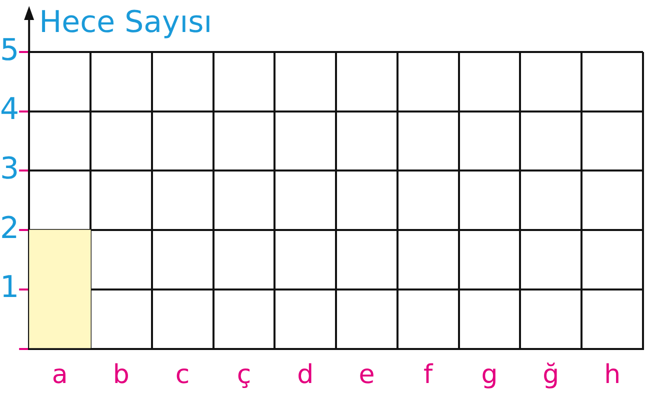  I want to click on y-tick-label: 4, so click(10, 110).